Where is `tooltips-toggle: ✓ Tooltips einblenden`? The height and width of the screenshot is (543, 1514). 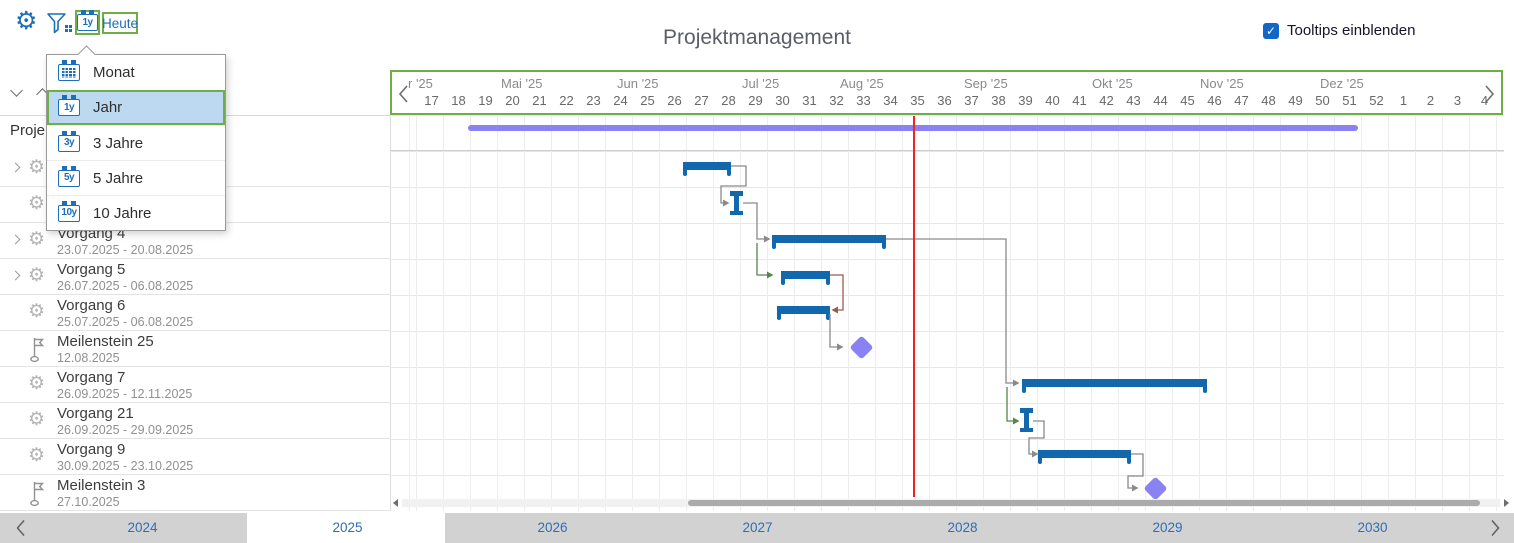
tooltips-toggle: ✓ Tooltips einblenden is located at coordinates (1339, 30).